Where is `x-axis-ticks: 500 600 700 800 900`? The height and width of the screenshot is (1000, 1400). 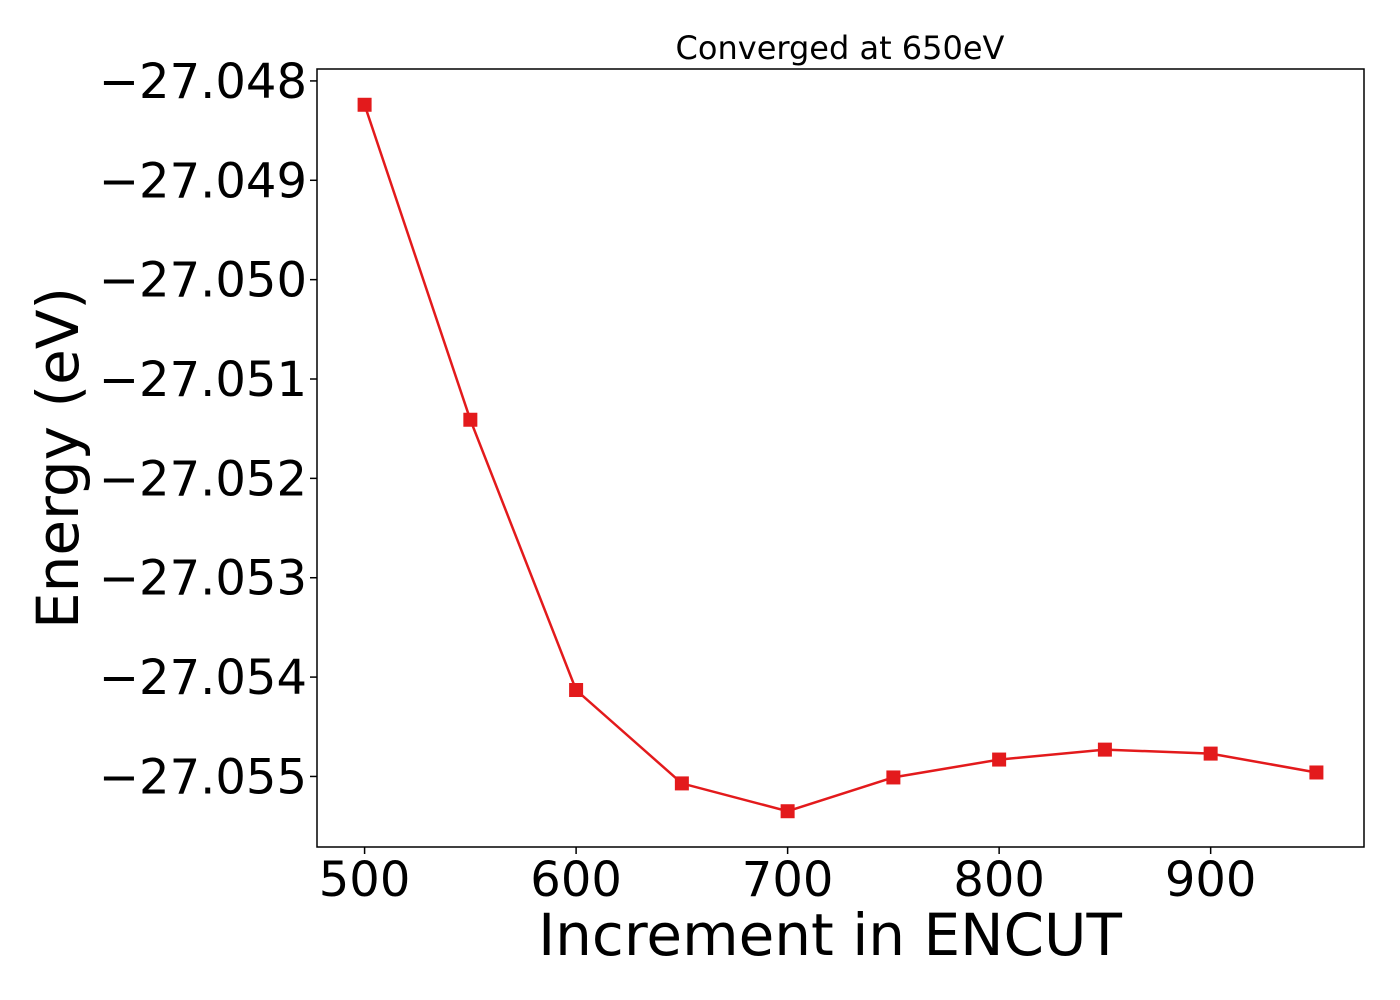 x-axis-ticks: 500 600 700 800 900 is located at coordinates (788, 877).